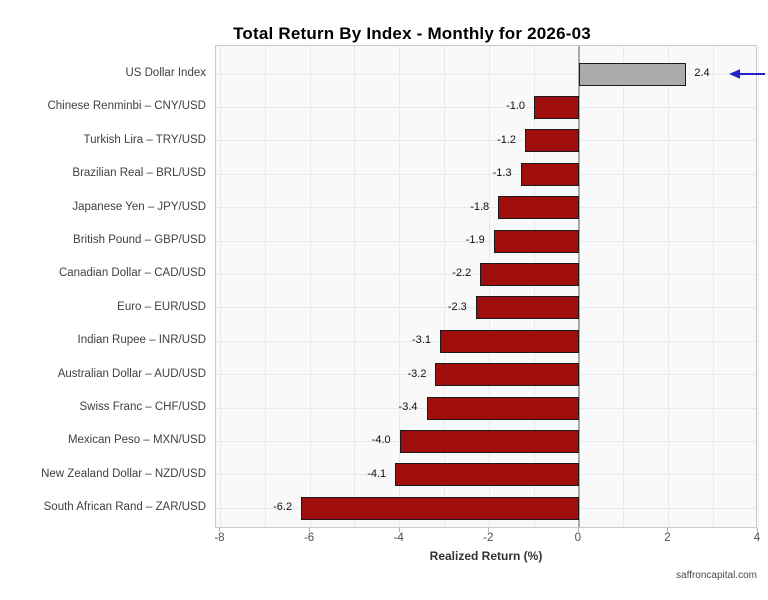 This screenshot has width=768, height=600. Describe the element at coordinates (139, 173) in the screenshot. I see `category-label-brazilian-real-brl-usd: Brazilian Real – BRL/USD` at that location.